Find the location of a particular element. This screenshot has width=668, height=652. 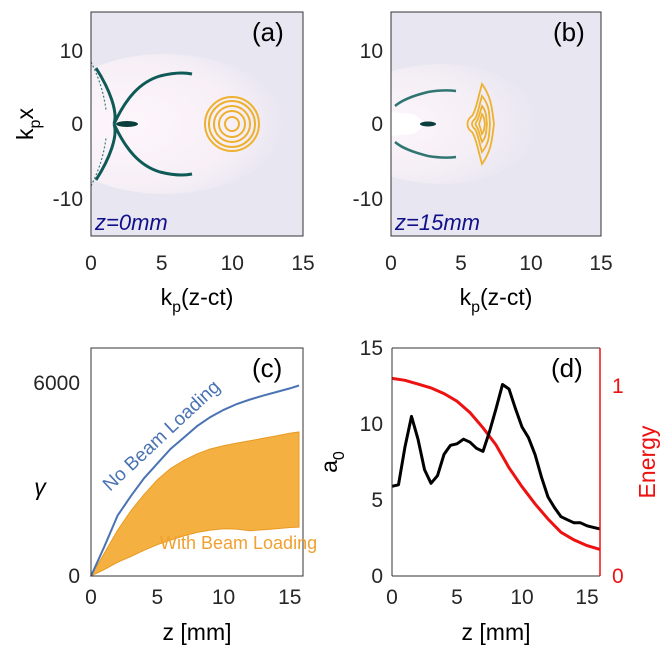

panel-a-label: (a) is located at coordinates (268, 32).